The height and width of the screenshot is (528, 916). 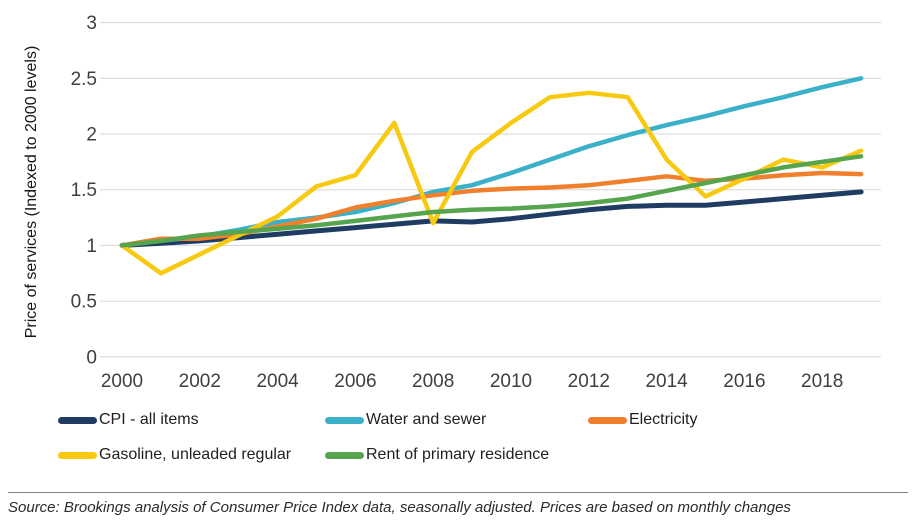 What do you see at coordinates (744, 381) in the screenshot?
I see `x-tick-label: 2016` at bounding box center [744, 381].